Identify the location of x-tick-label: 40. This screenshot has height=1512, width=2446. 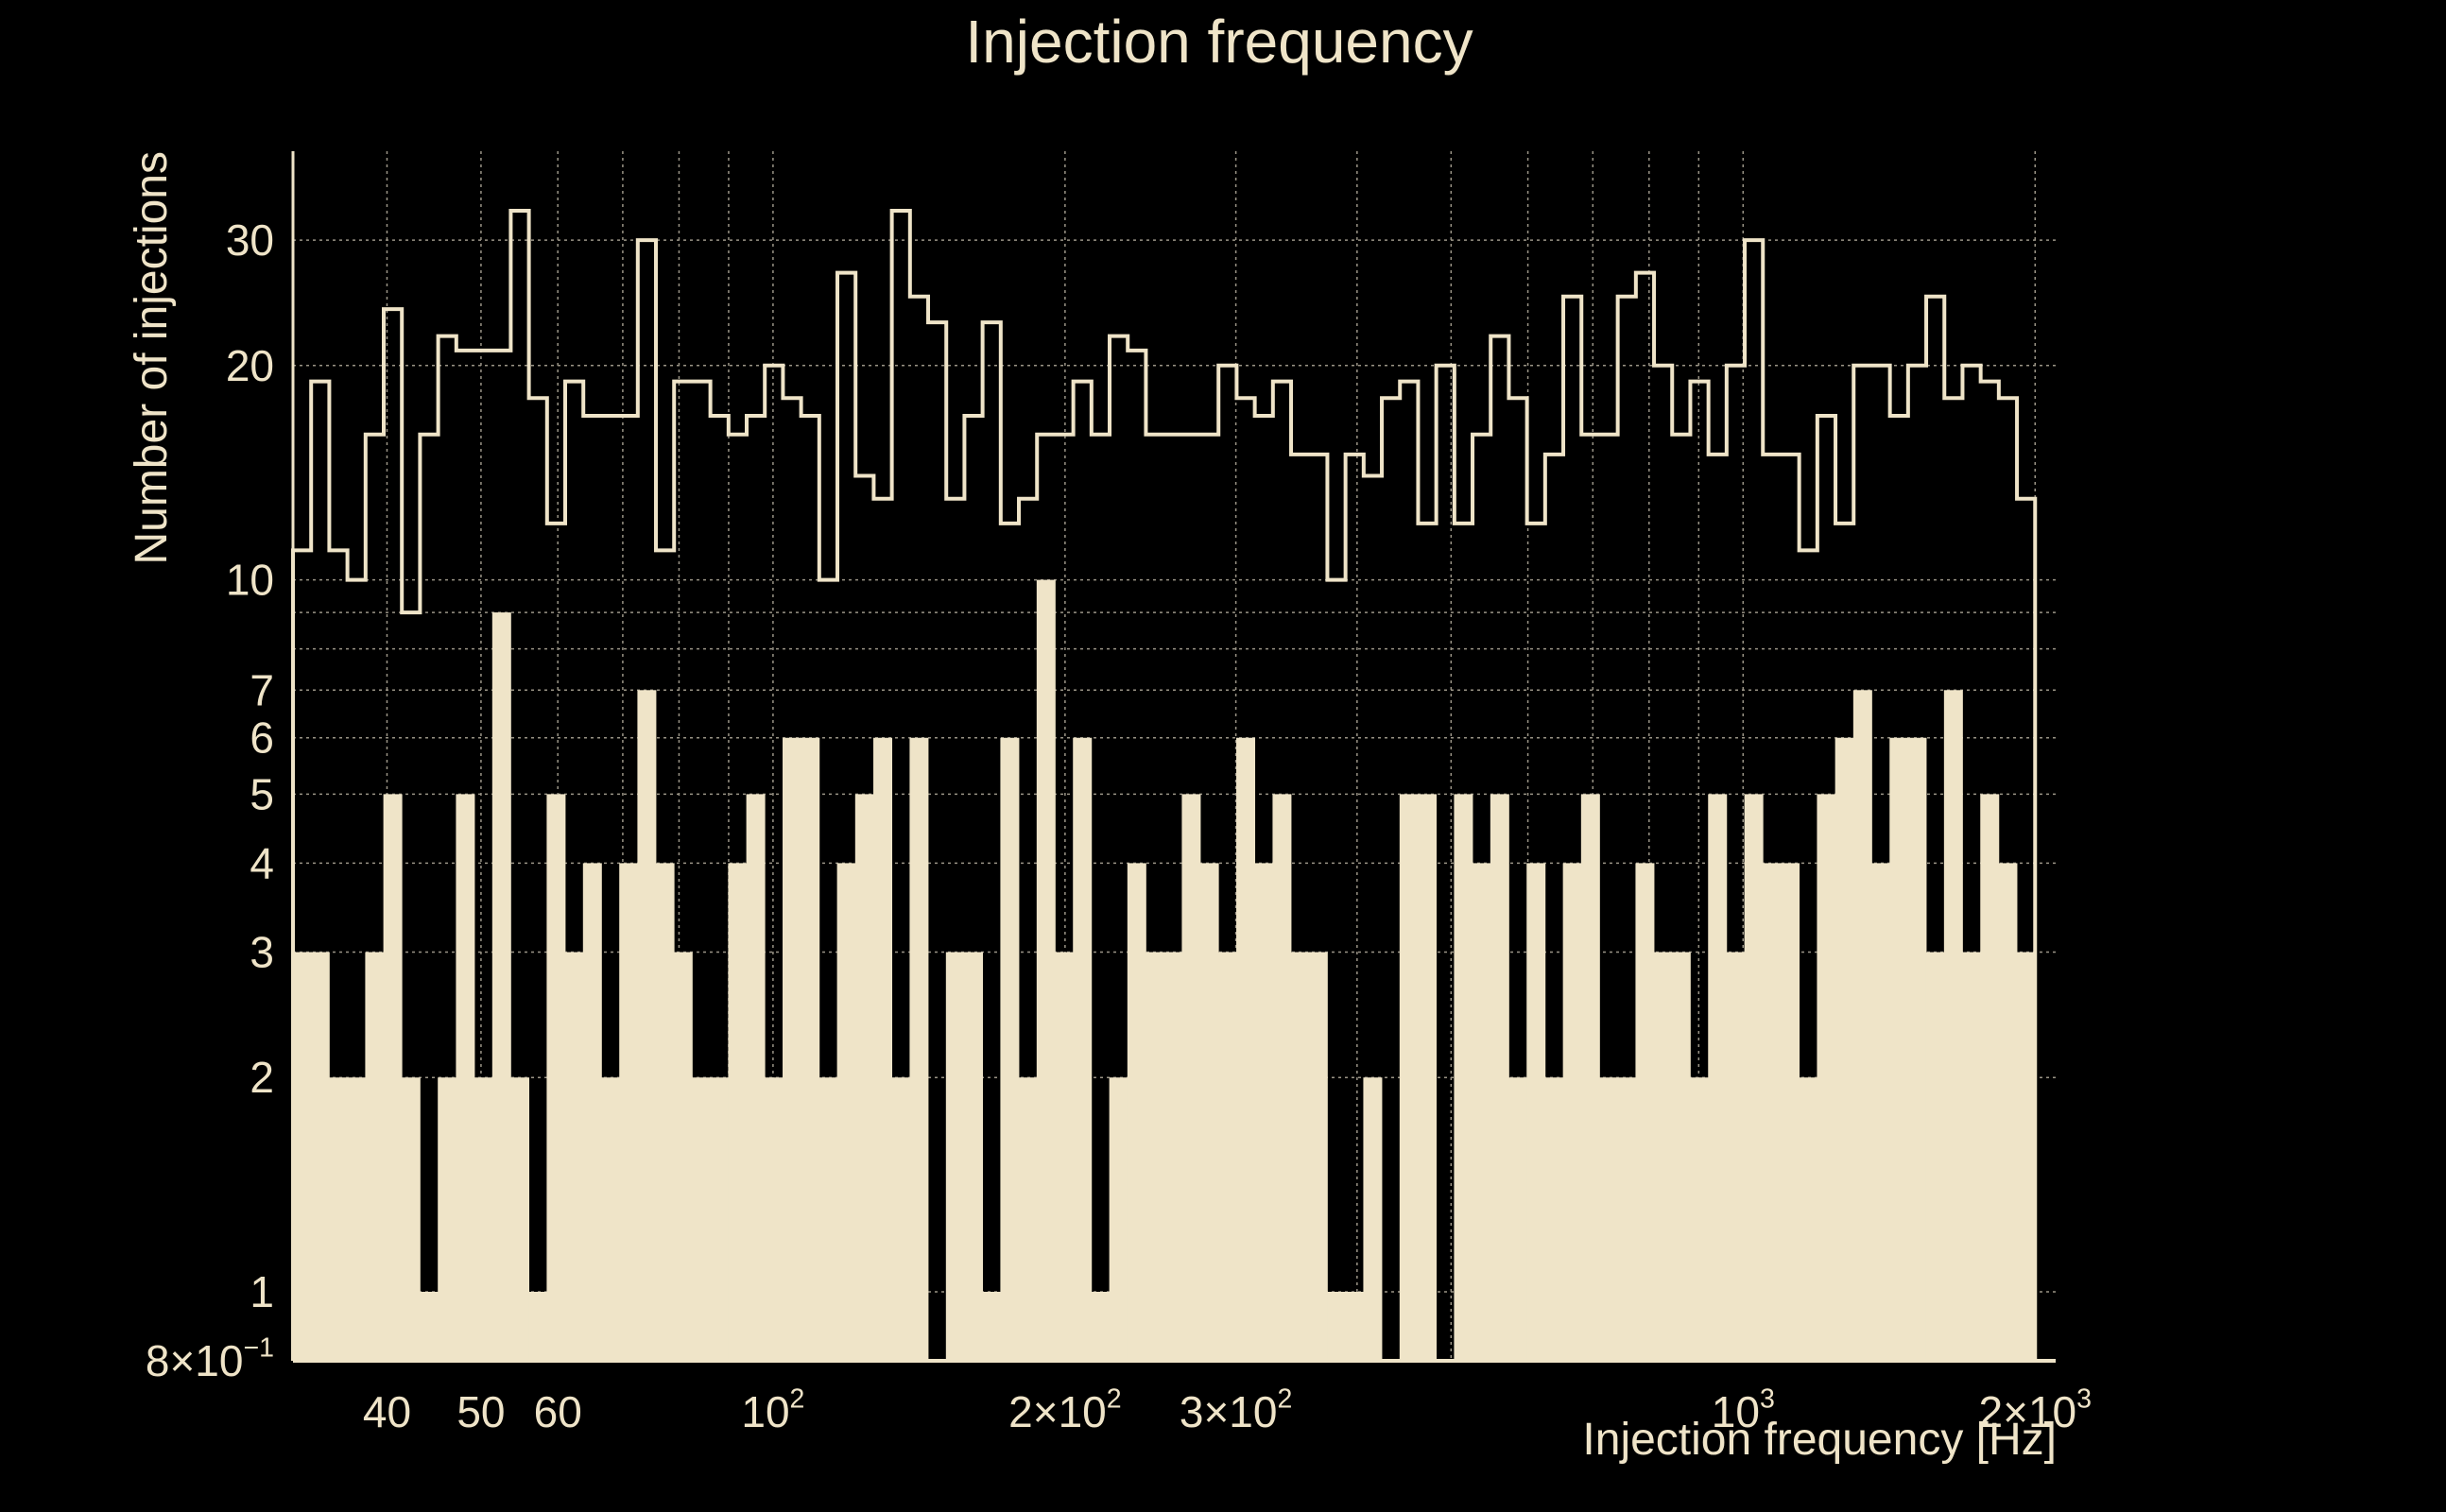
(387, 1411).